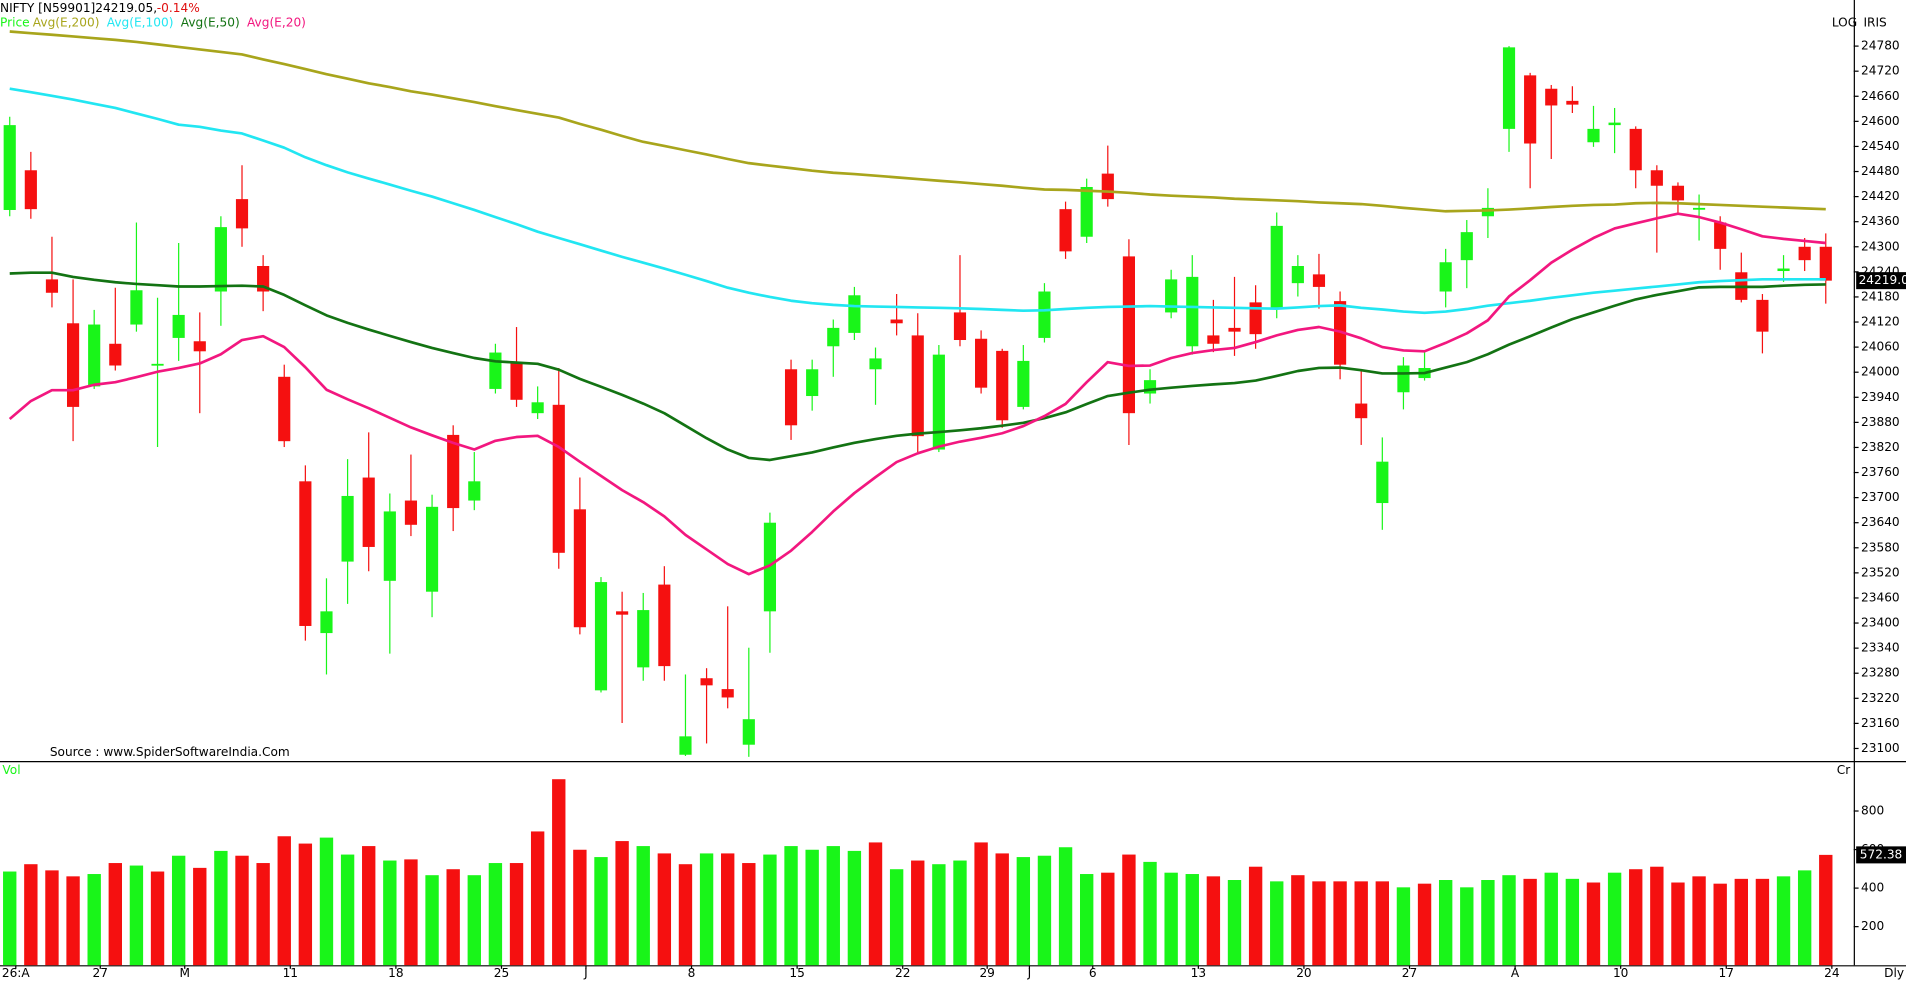  What do you see at coordinates (1880, 46) in the screenshot?
I see `y-tick-label: 24780` at bounding box center [1880, 46].